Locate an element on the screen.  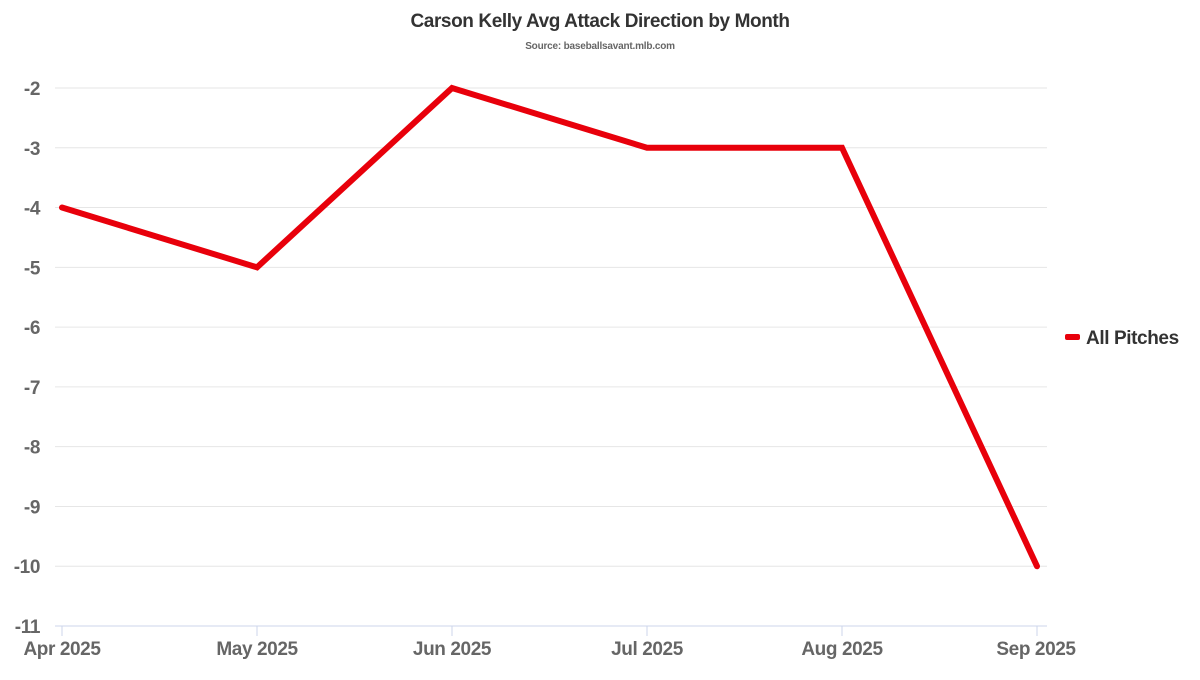
y-tick-label: -10 is located at coordinates (27, 567).